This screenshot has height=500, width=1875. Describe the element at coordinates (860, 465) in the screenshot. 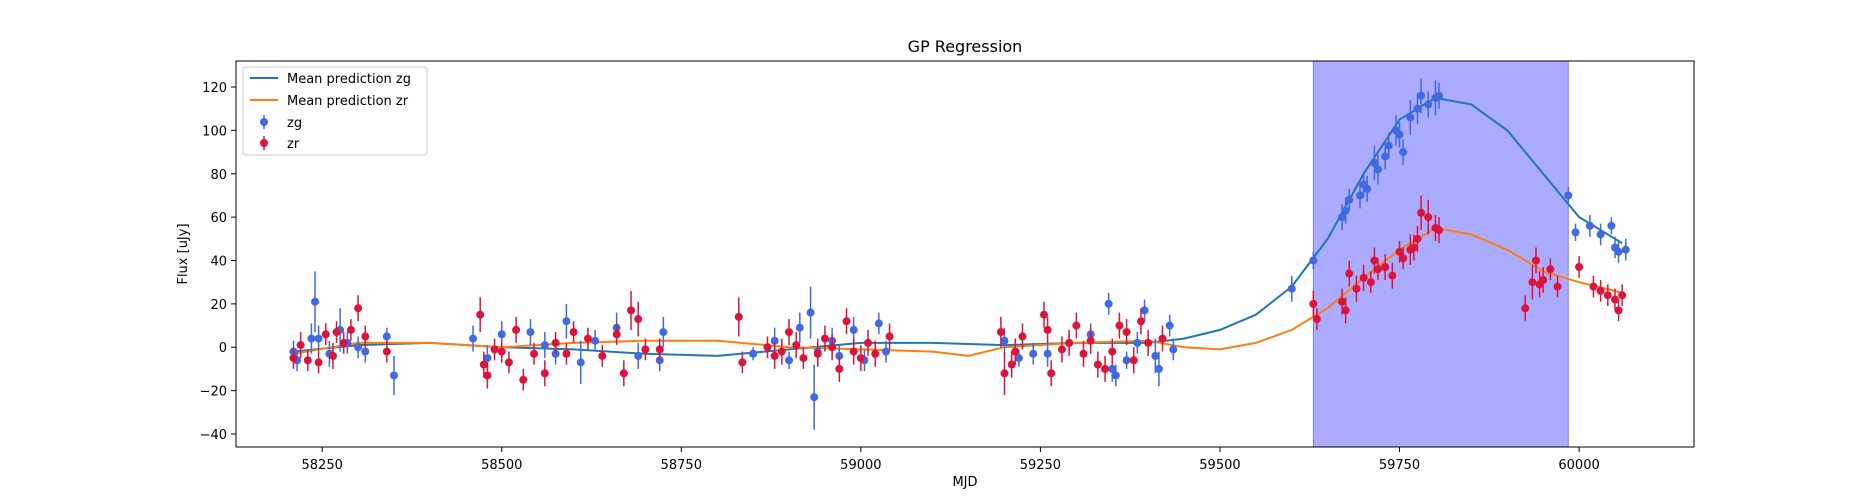

I see `x-tick-label: 59000` at that location.